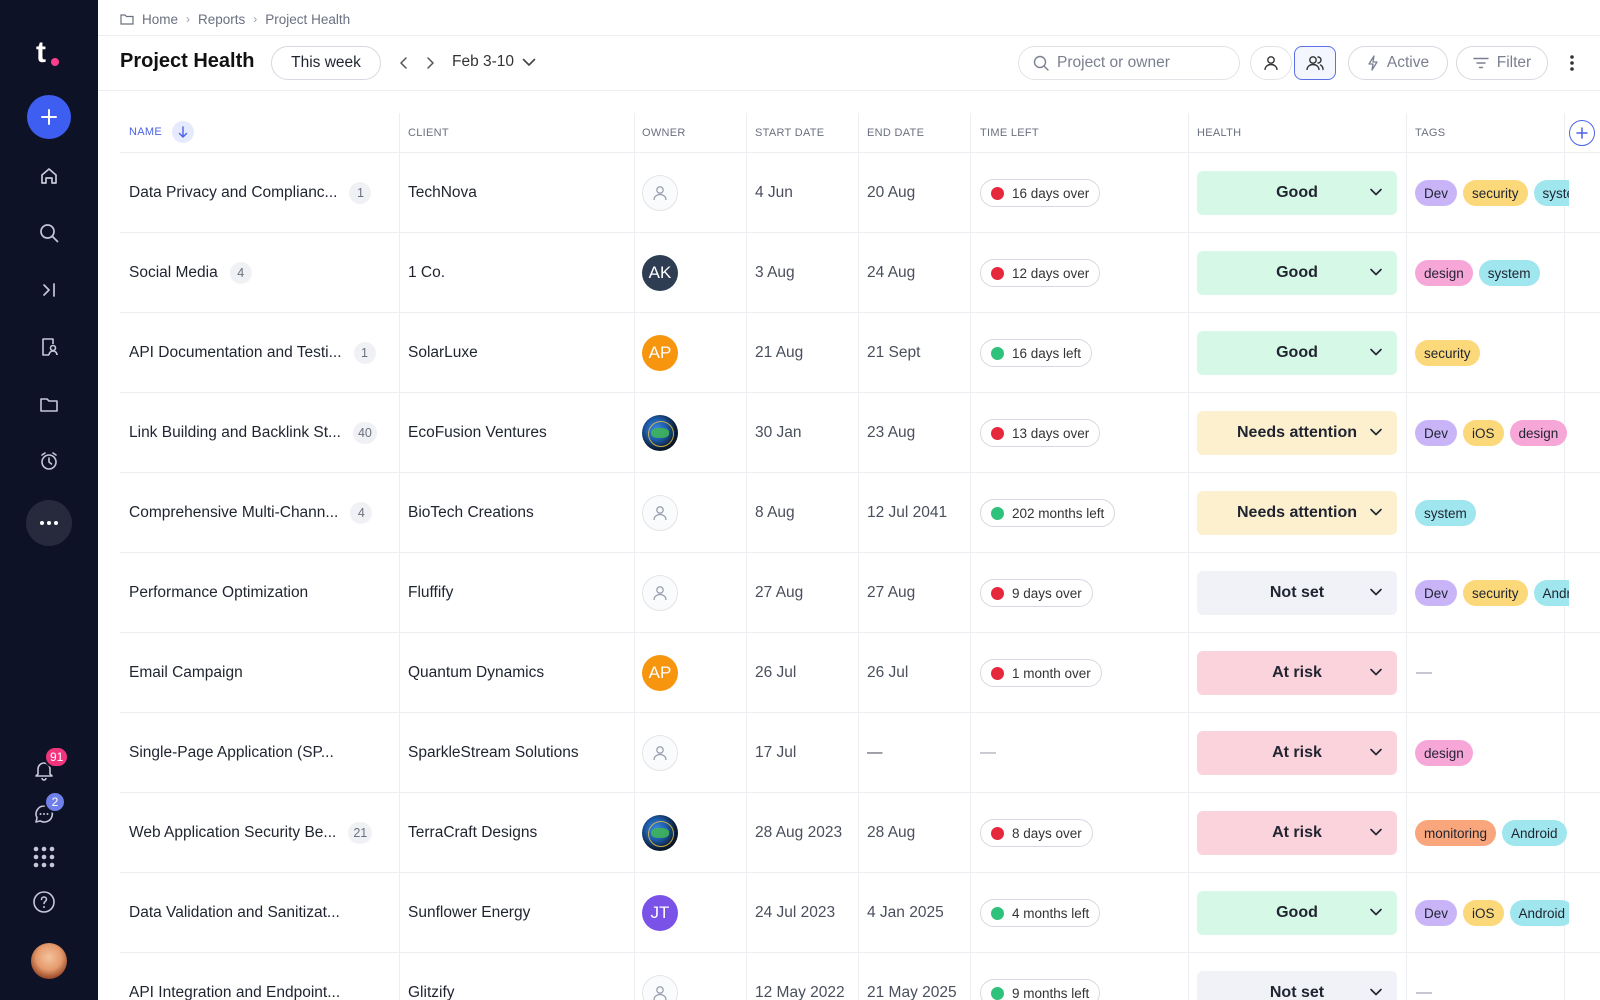 This screenshot has width=1600, height=1000. Describe the element at coordinates (49, 233) in the screenshot. I see `search-nav-button` at that location.